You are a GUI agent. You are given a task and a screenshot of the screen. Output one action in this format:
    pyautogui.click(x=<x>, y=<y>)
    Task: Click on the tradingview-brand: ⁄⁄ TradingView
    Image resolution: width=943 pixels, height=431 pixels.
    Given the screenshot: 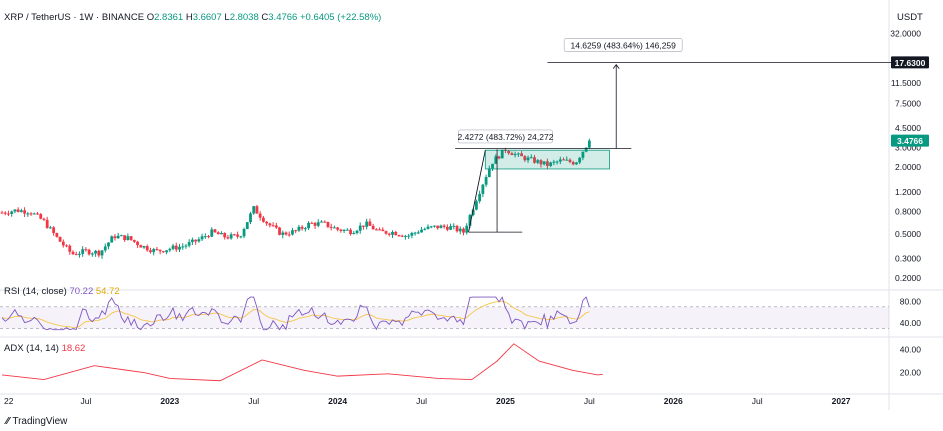 What is the action you would take?
    pyautogui.click(x=36, y=421)
    